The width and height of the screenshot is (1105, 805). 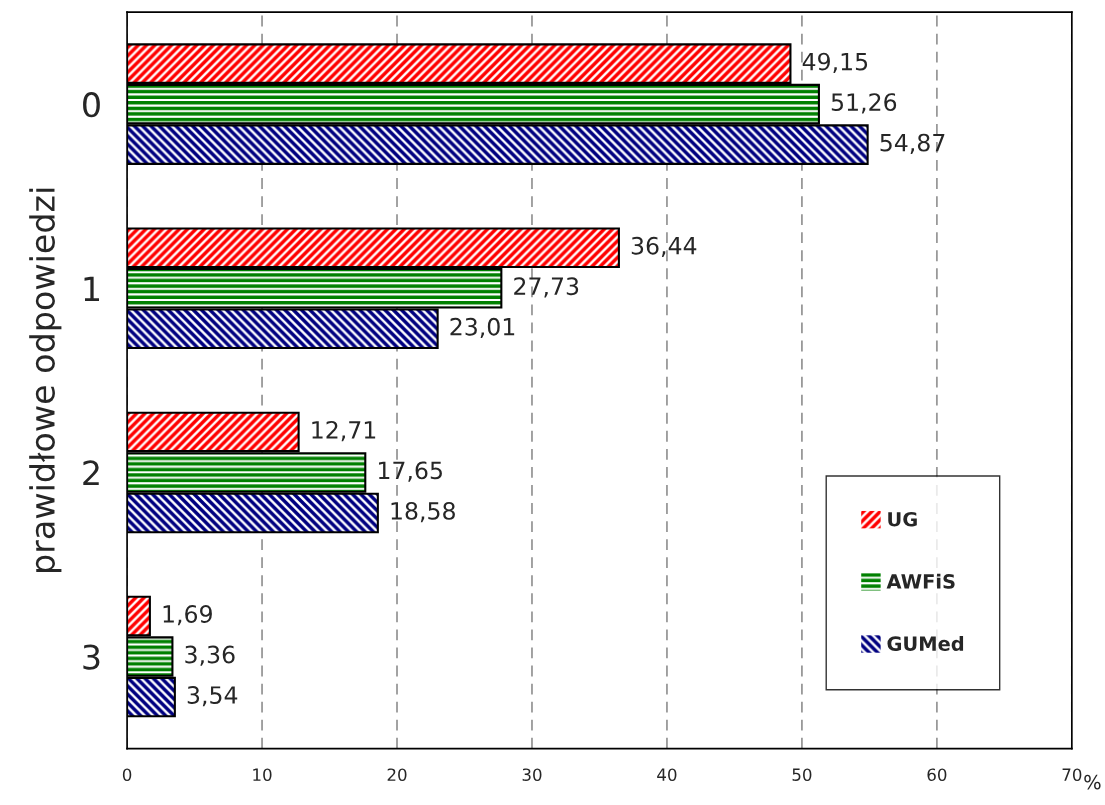 I want to click on data-label: 18,58, so click(x=423, y=512).